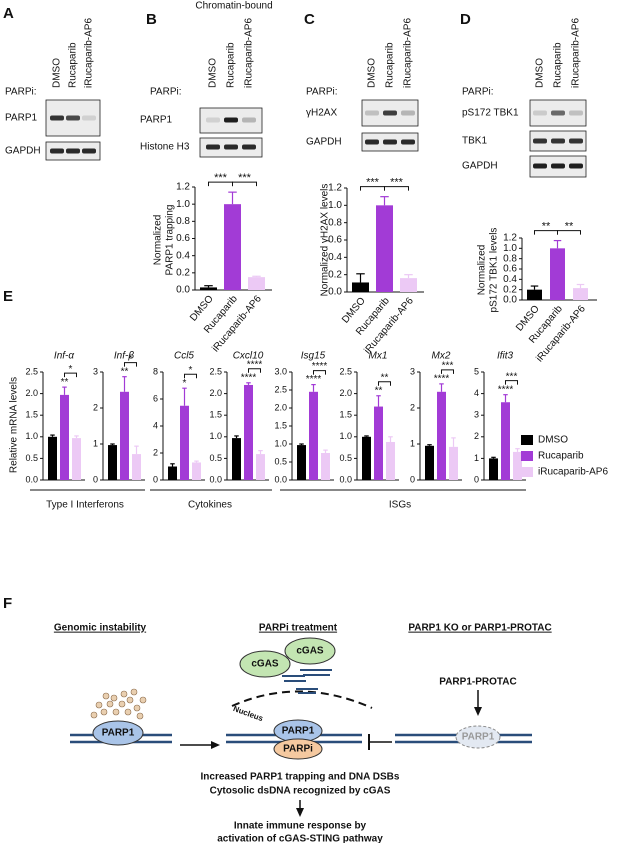 The height and width of the screenshot is (843, 617). I want to click on chart-title: Inf-β, so click(124, 356).